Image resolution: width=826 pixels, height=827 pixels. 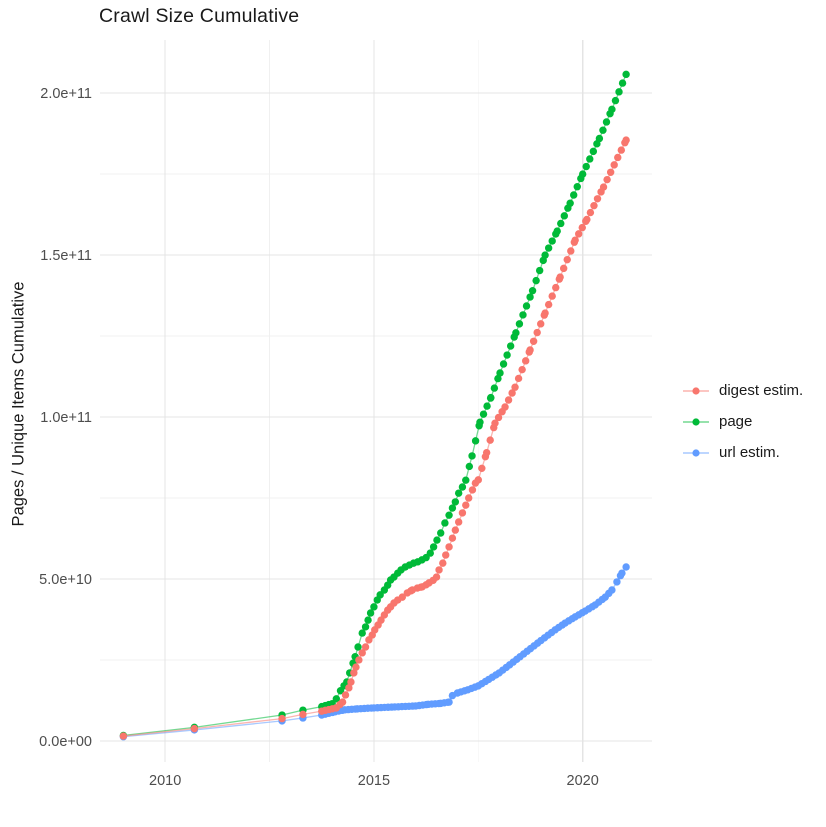 What do you see at coordinates (736, 421) in the screenshot?
I see `legend-label: page` at bounding box center [736, 421].